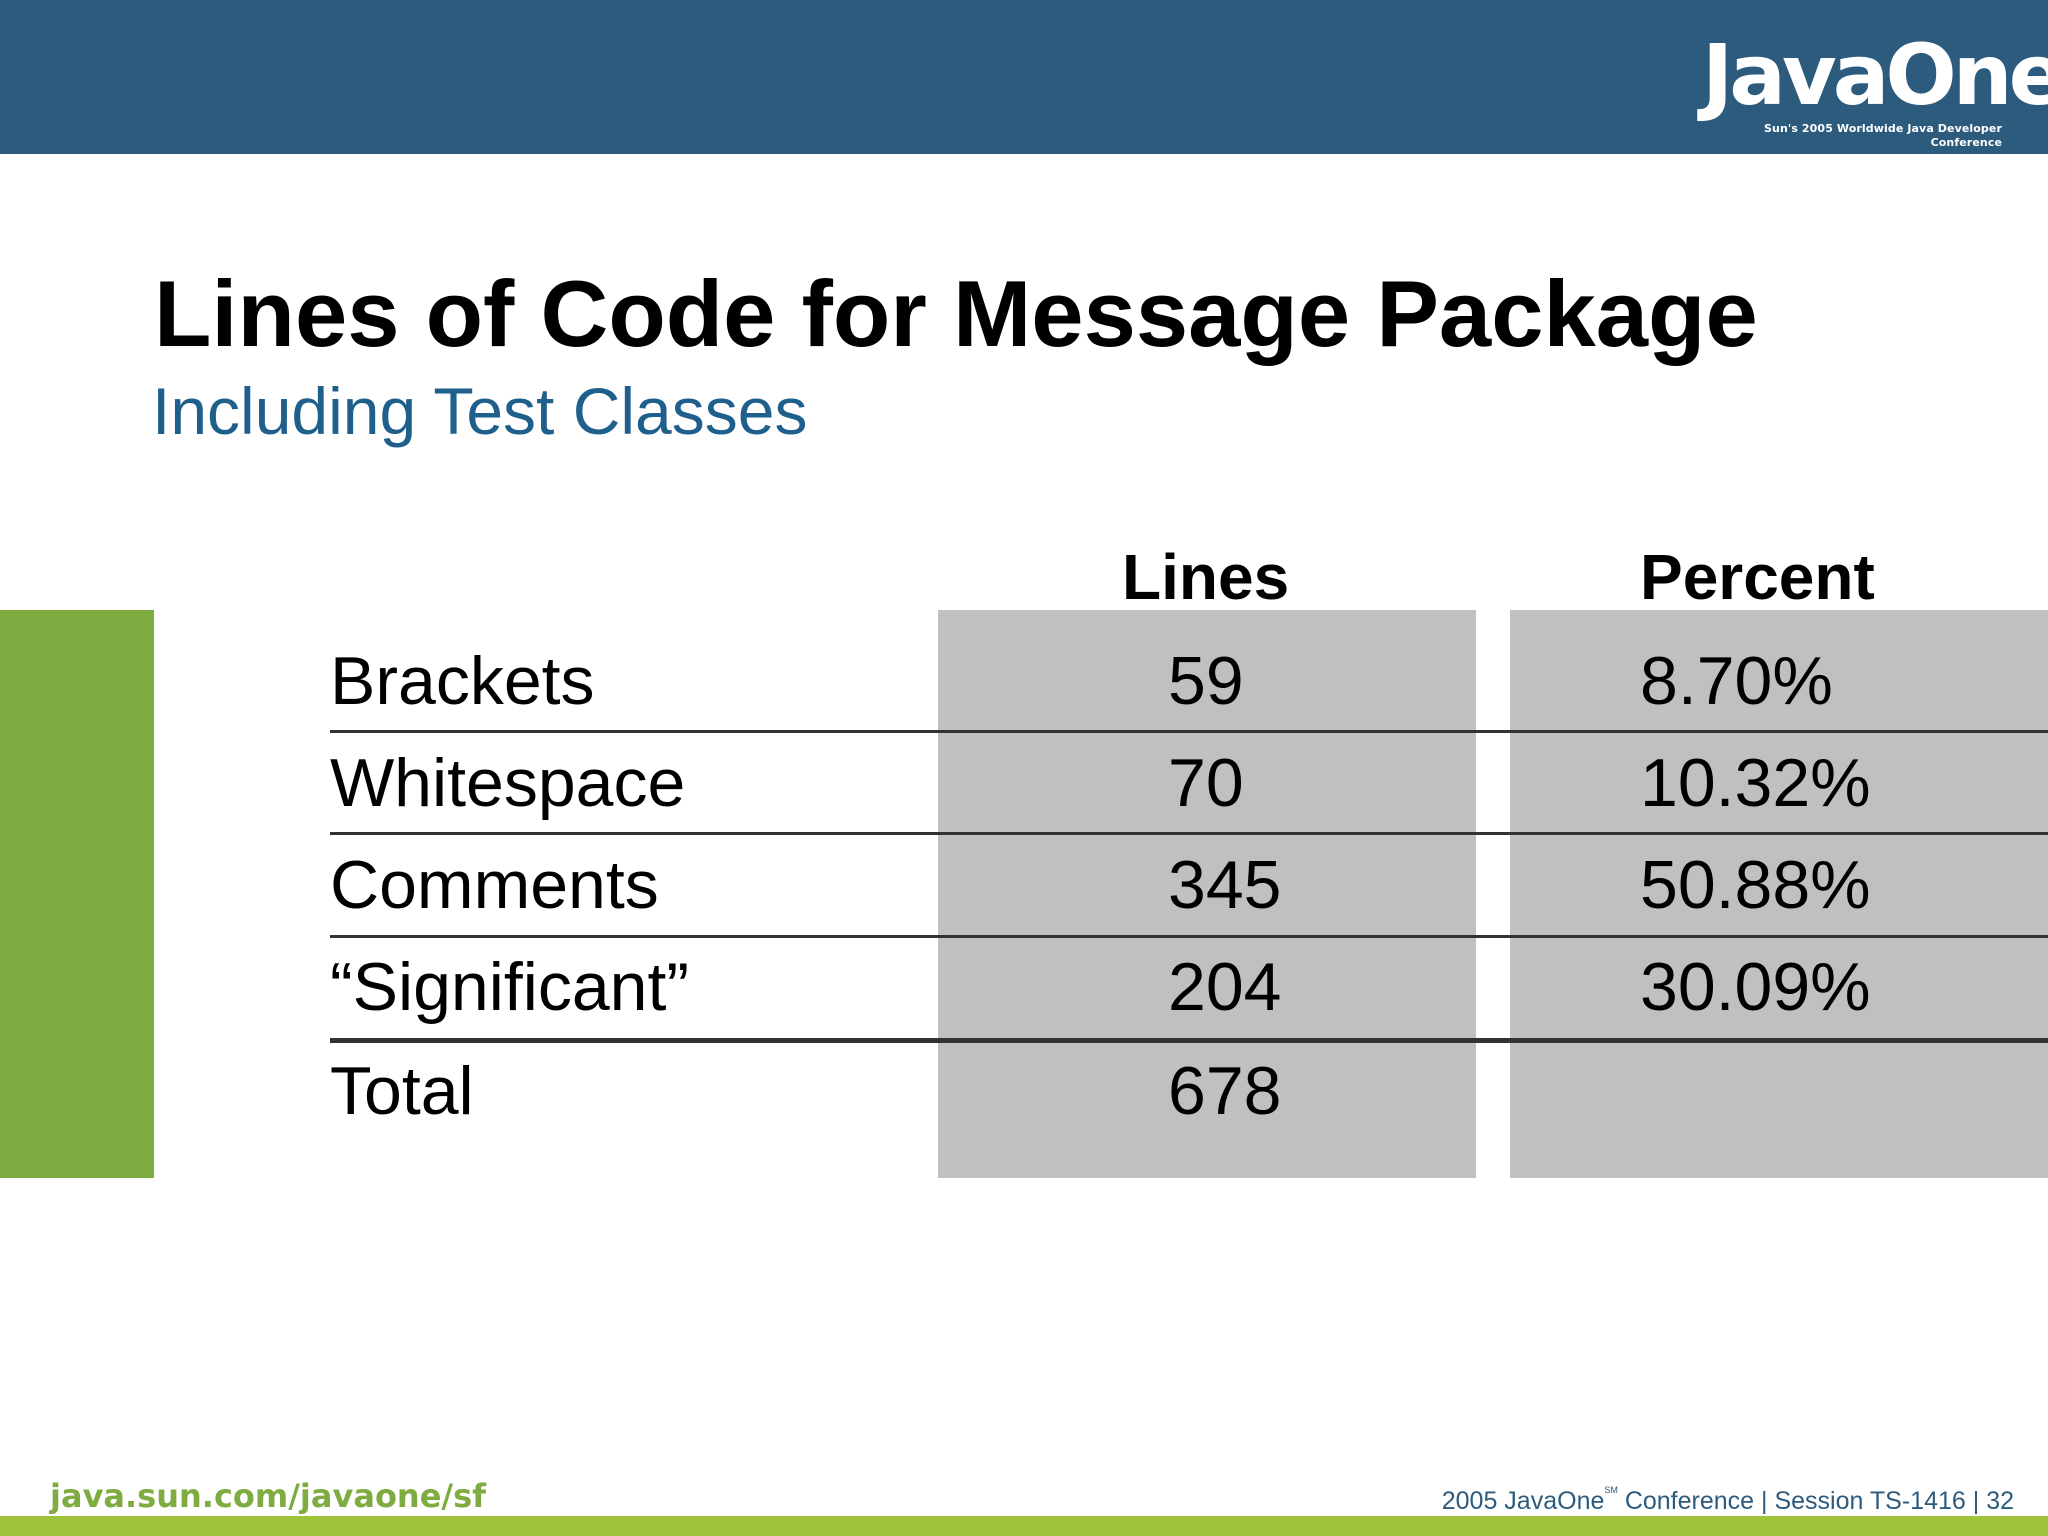  I want to click on footer-conference-prefix: 2005 JavaOne, so click(1523, 1501).